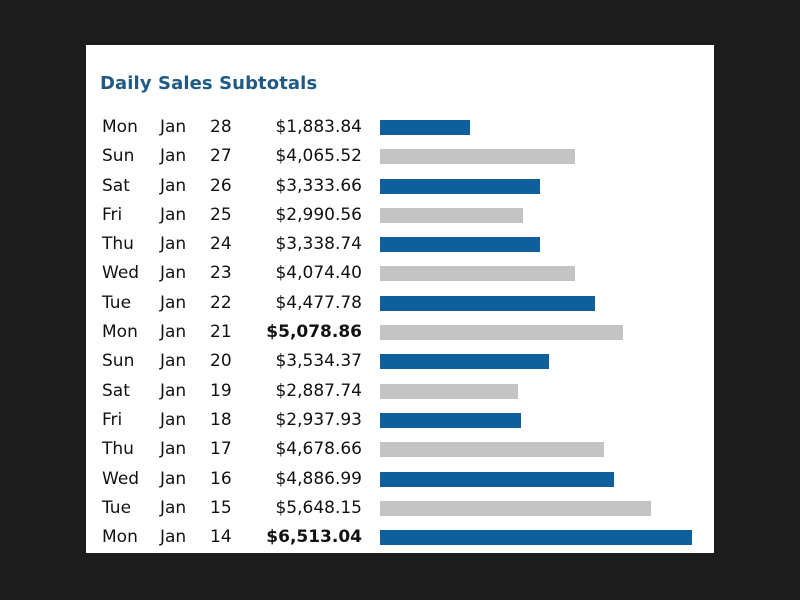  Describe the element at coordinates (221, 127) in the screenshot. I see `date-label: 28` at that location.